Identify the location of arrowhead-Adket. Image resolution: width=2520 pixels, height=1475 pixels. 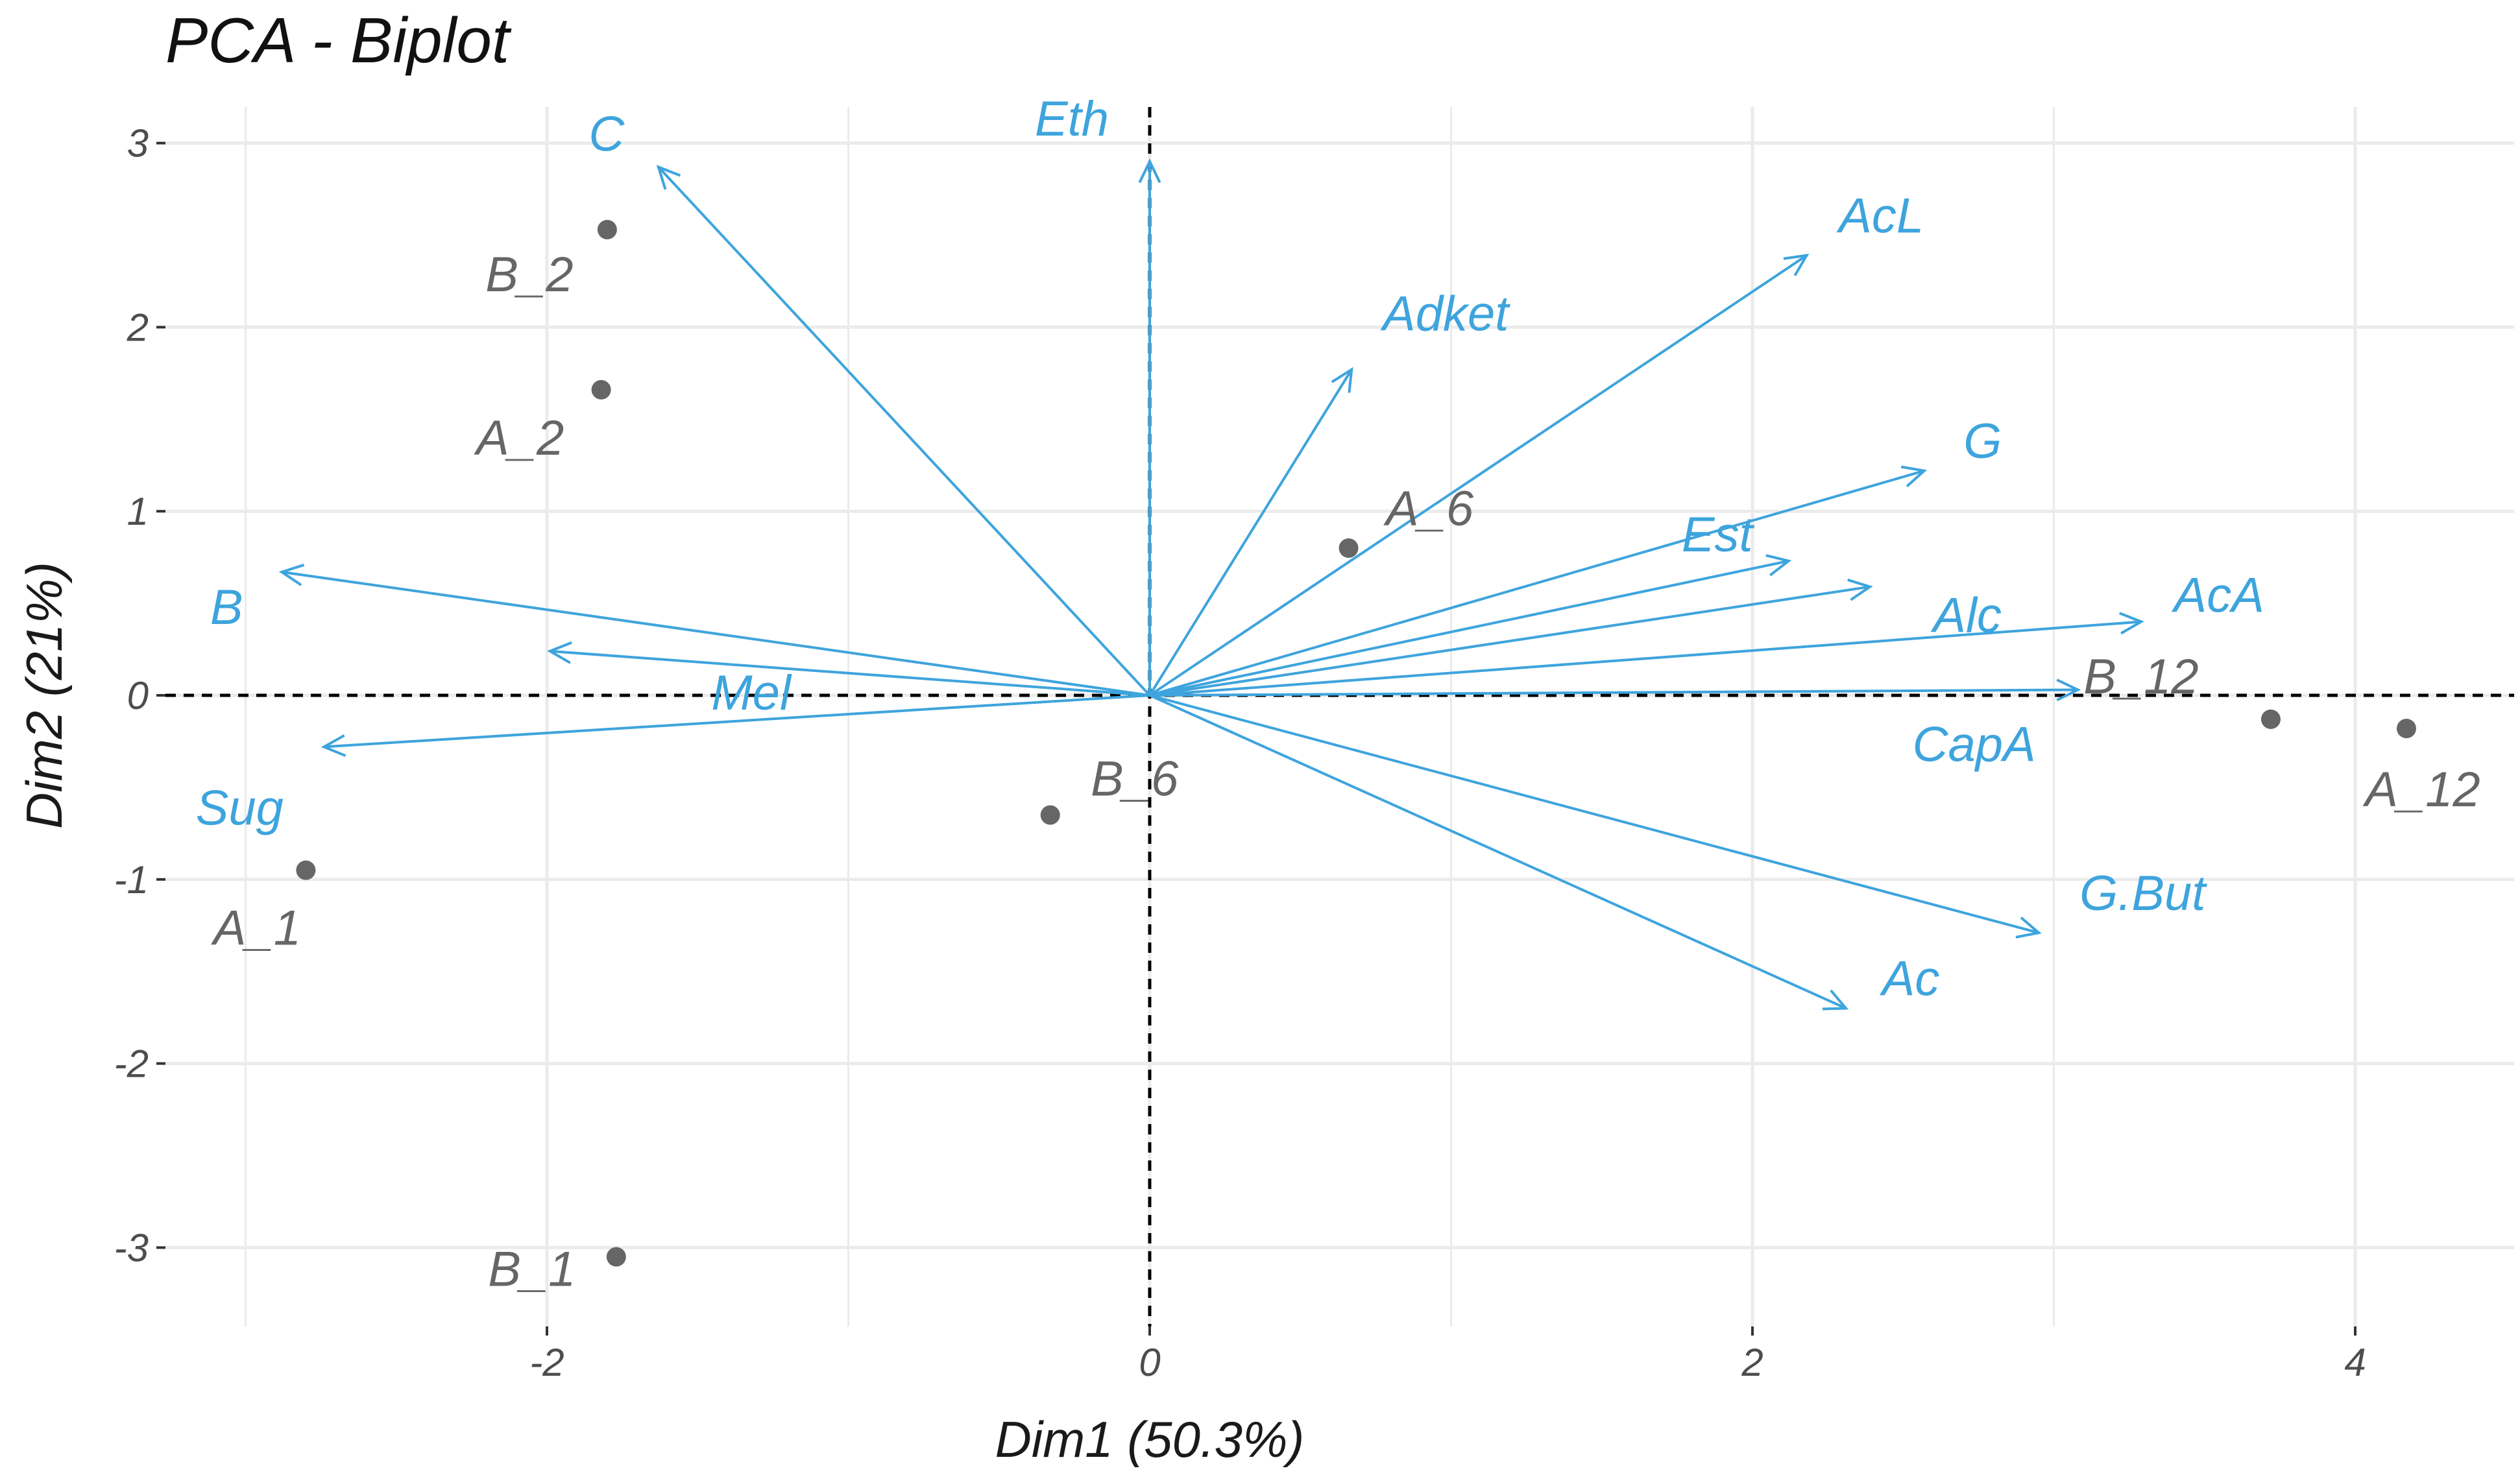
(1342, 379).